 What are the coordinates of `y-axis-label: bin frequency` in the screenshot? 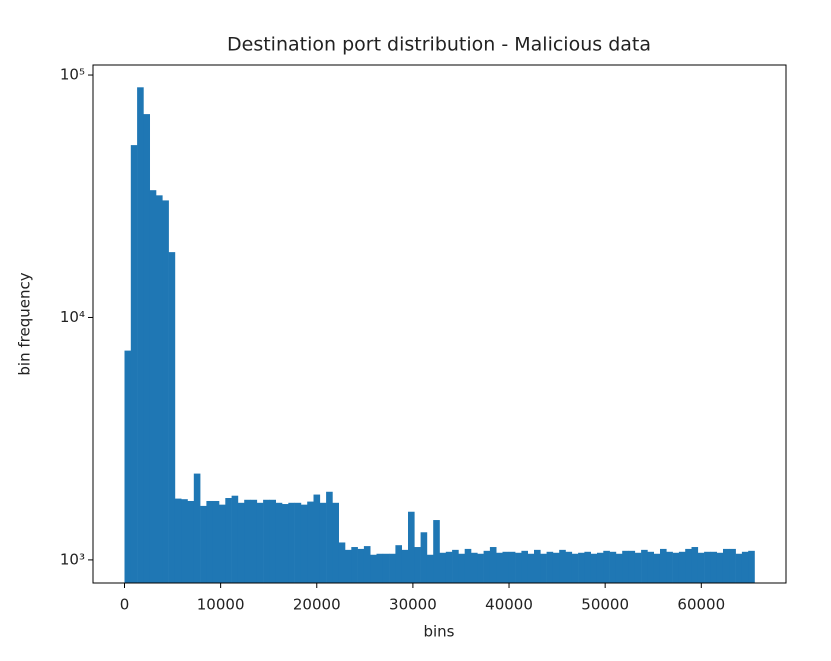 It's located at (25, 323).